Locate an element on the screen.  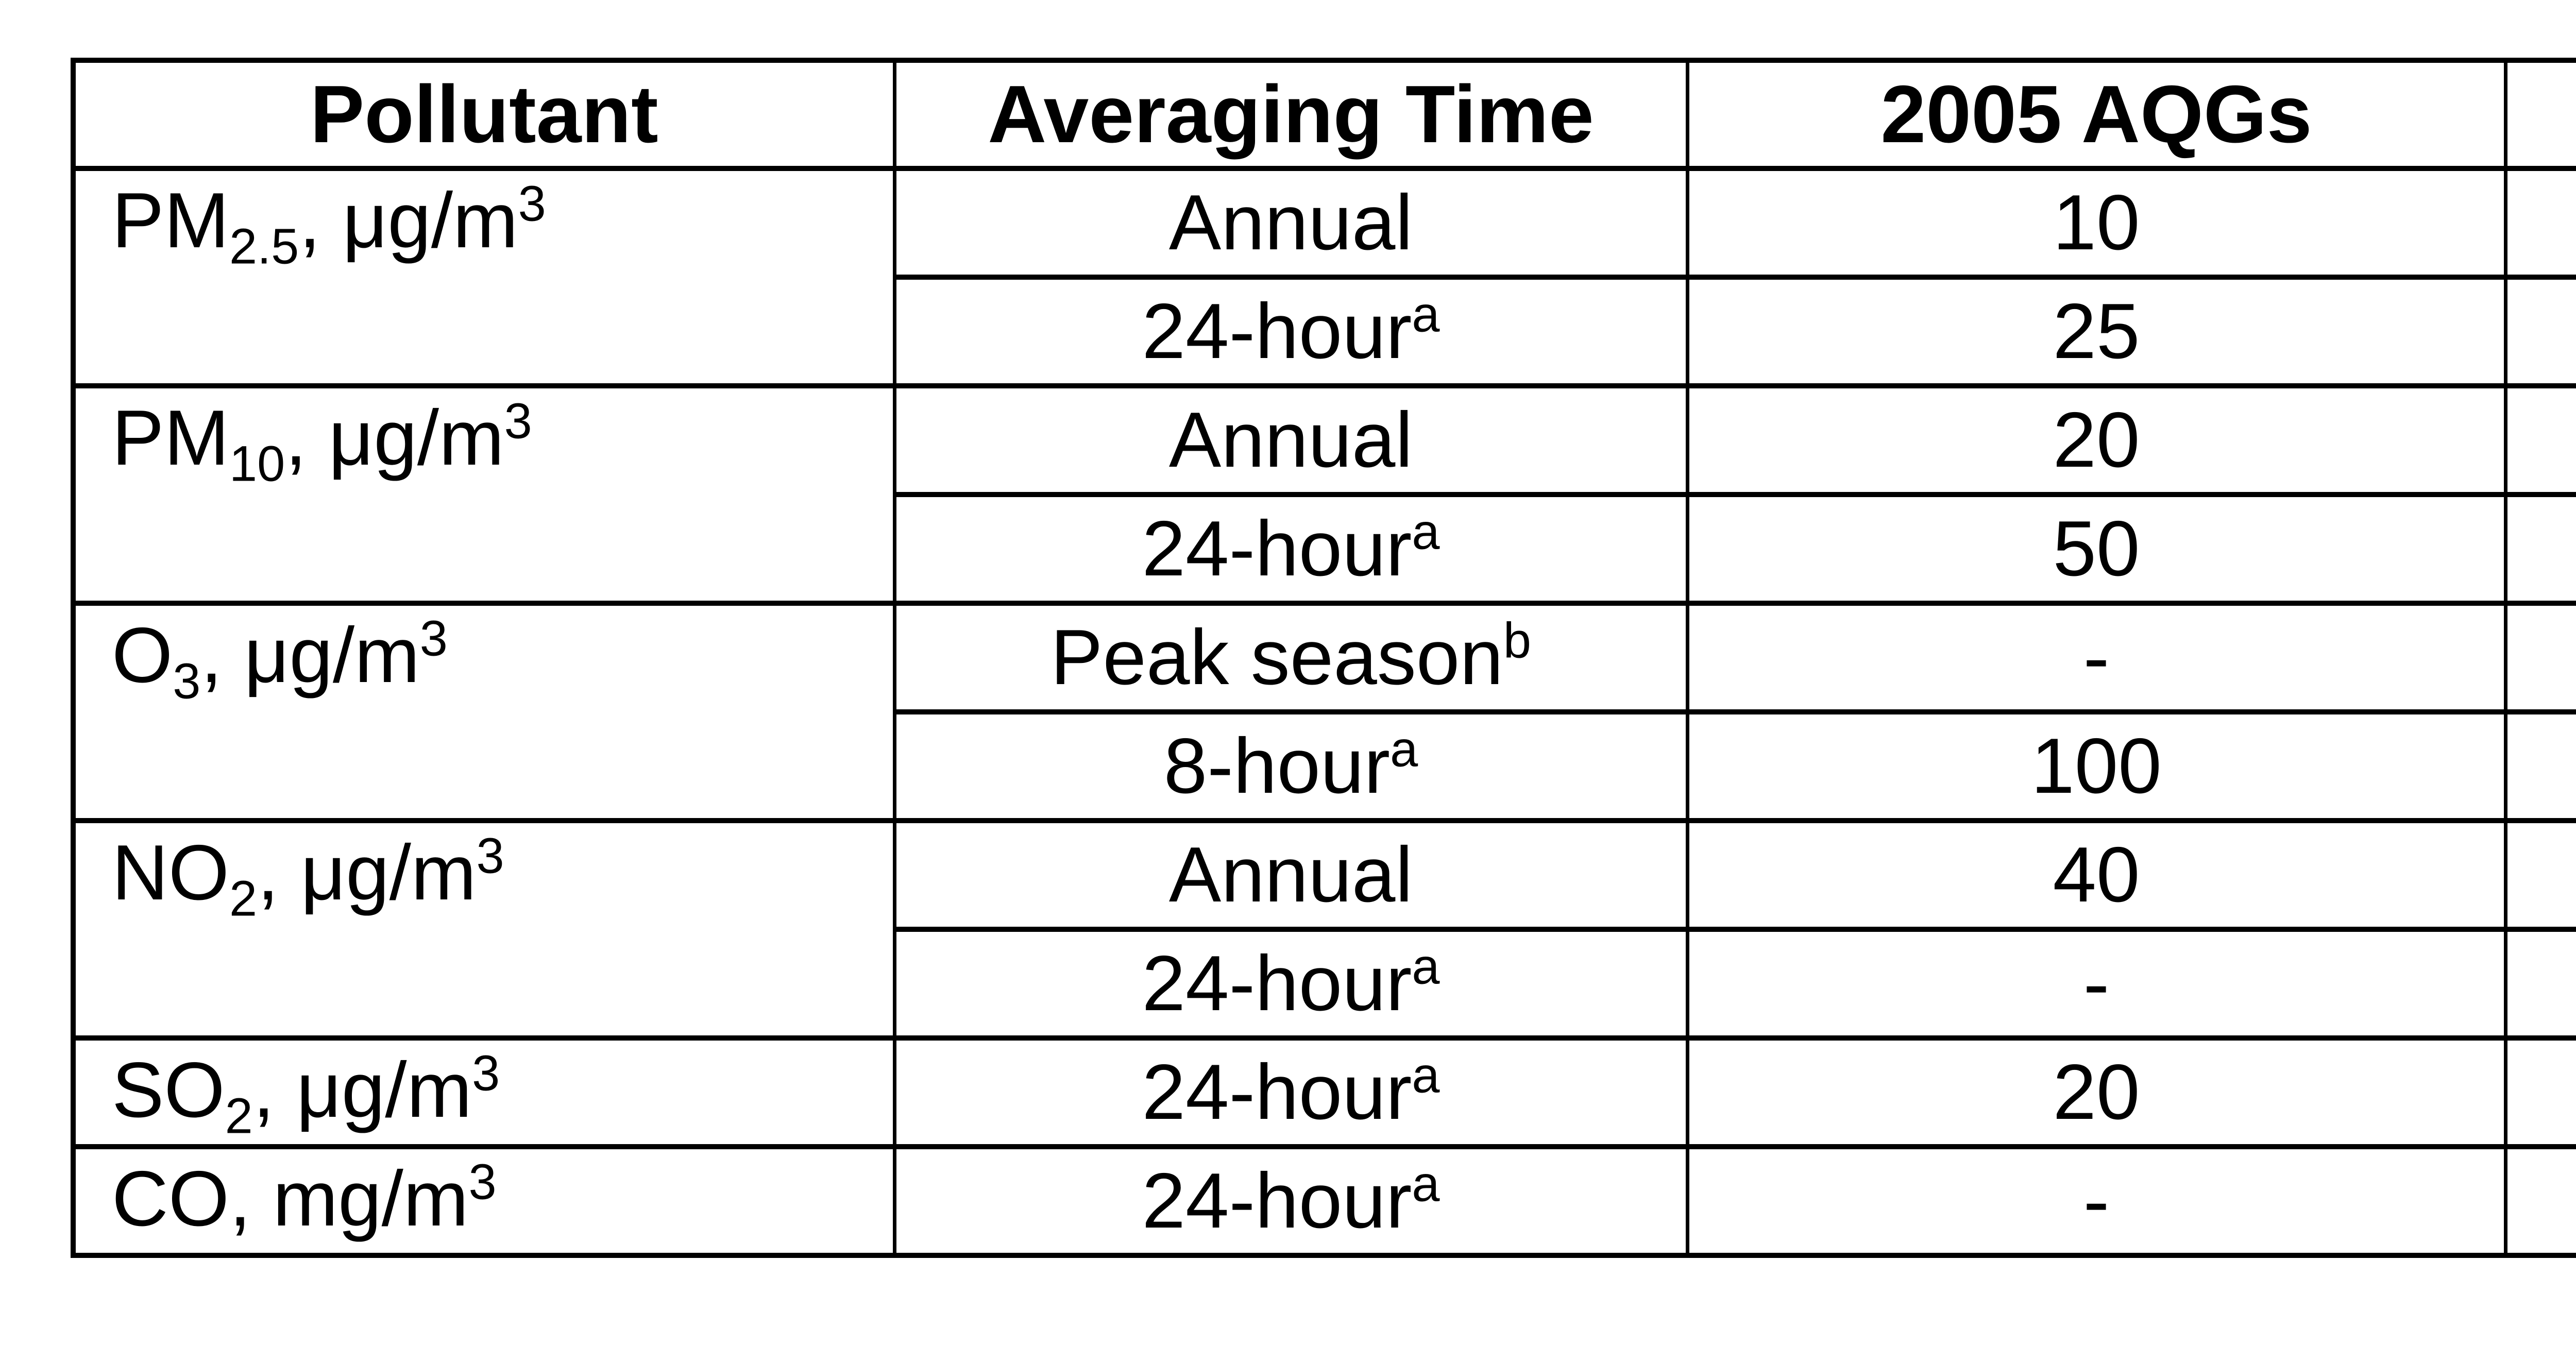
pollutant-label-co: CO, mg/m3 is located at coordinates (485, 1199).